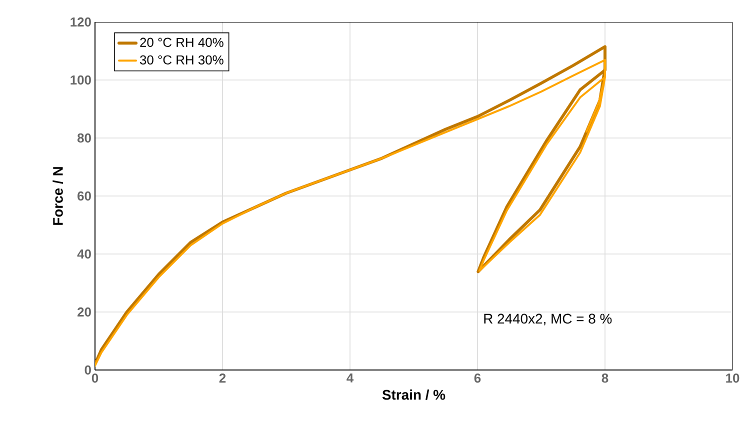  I want to click on x-tick-label: 2, so click(222, 378).